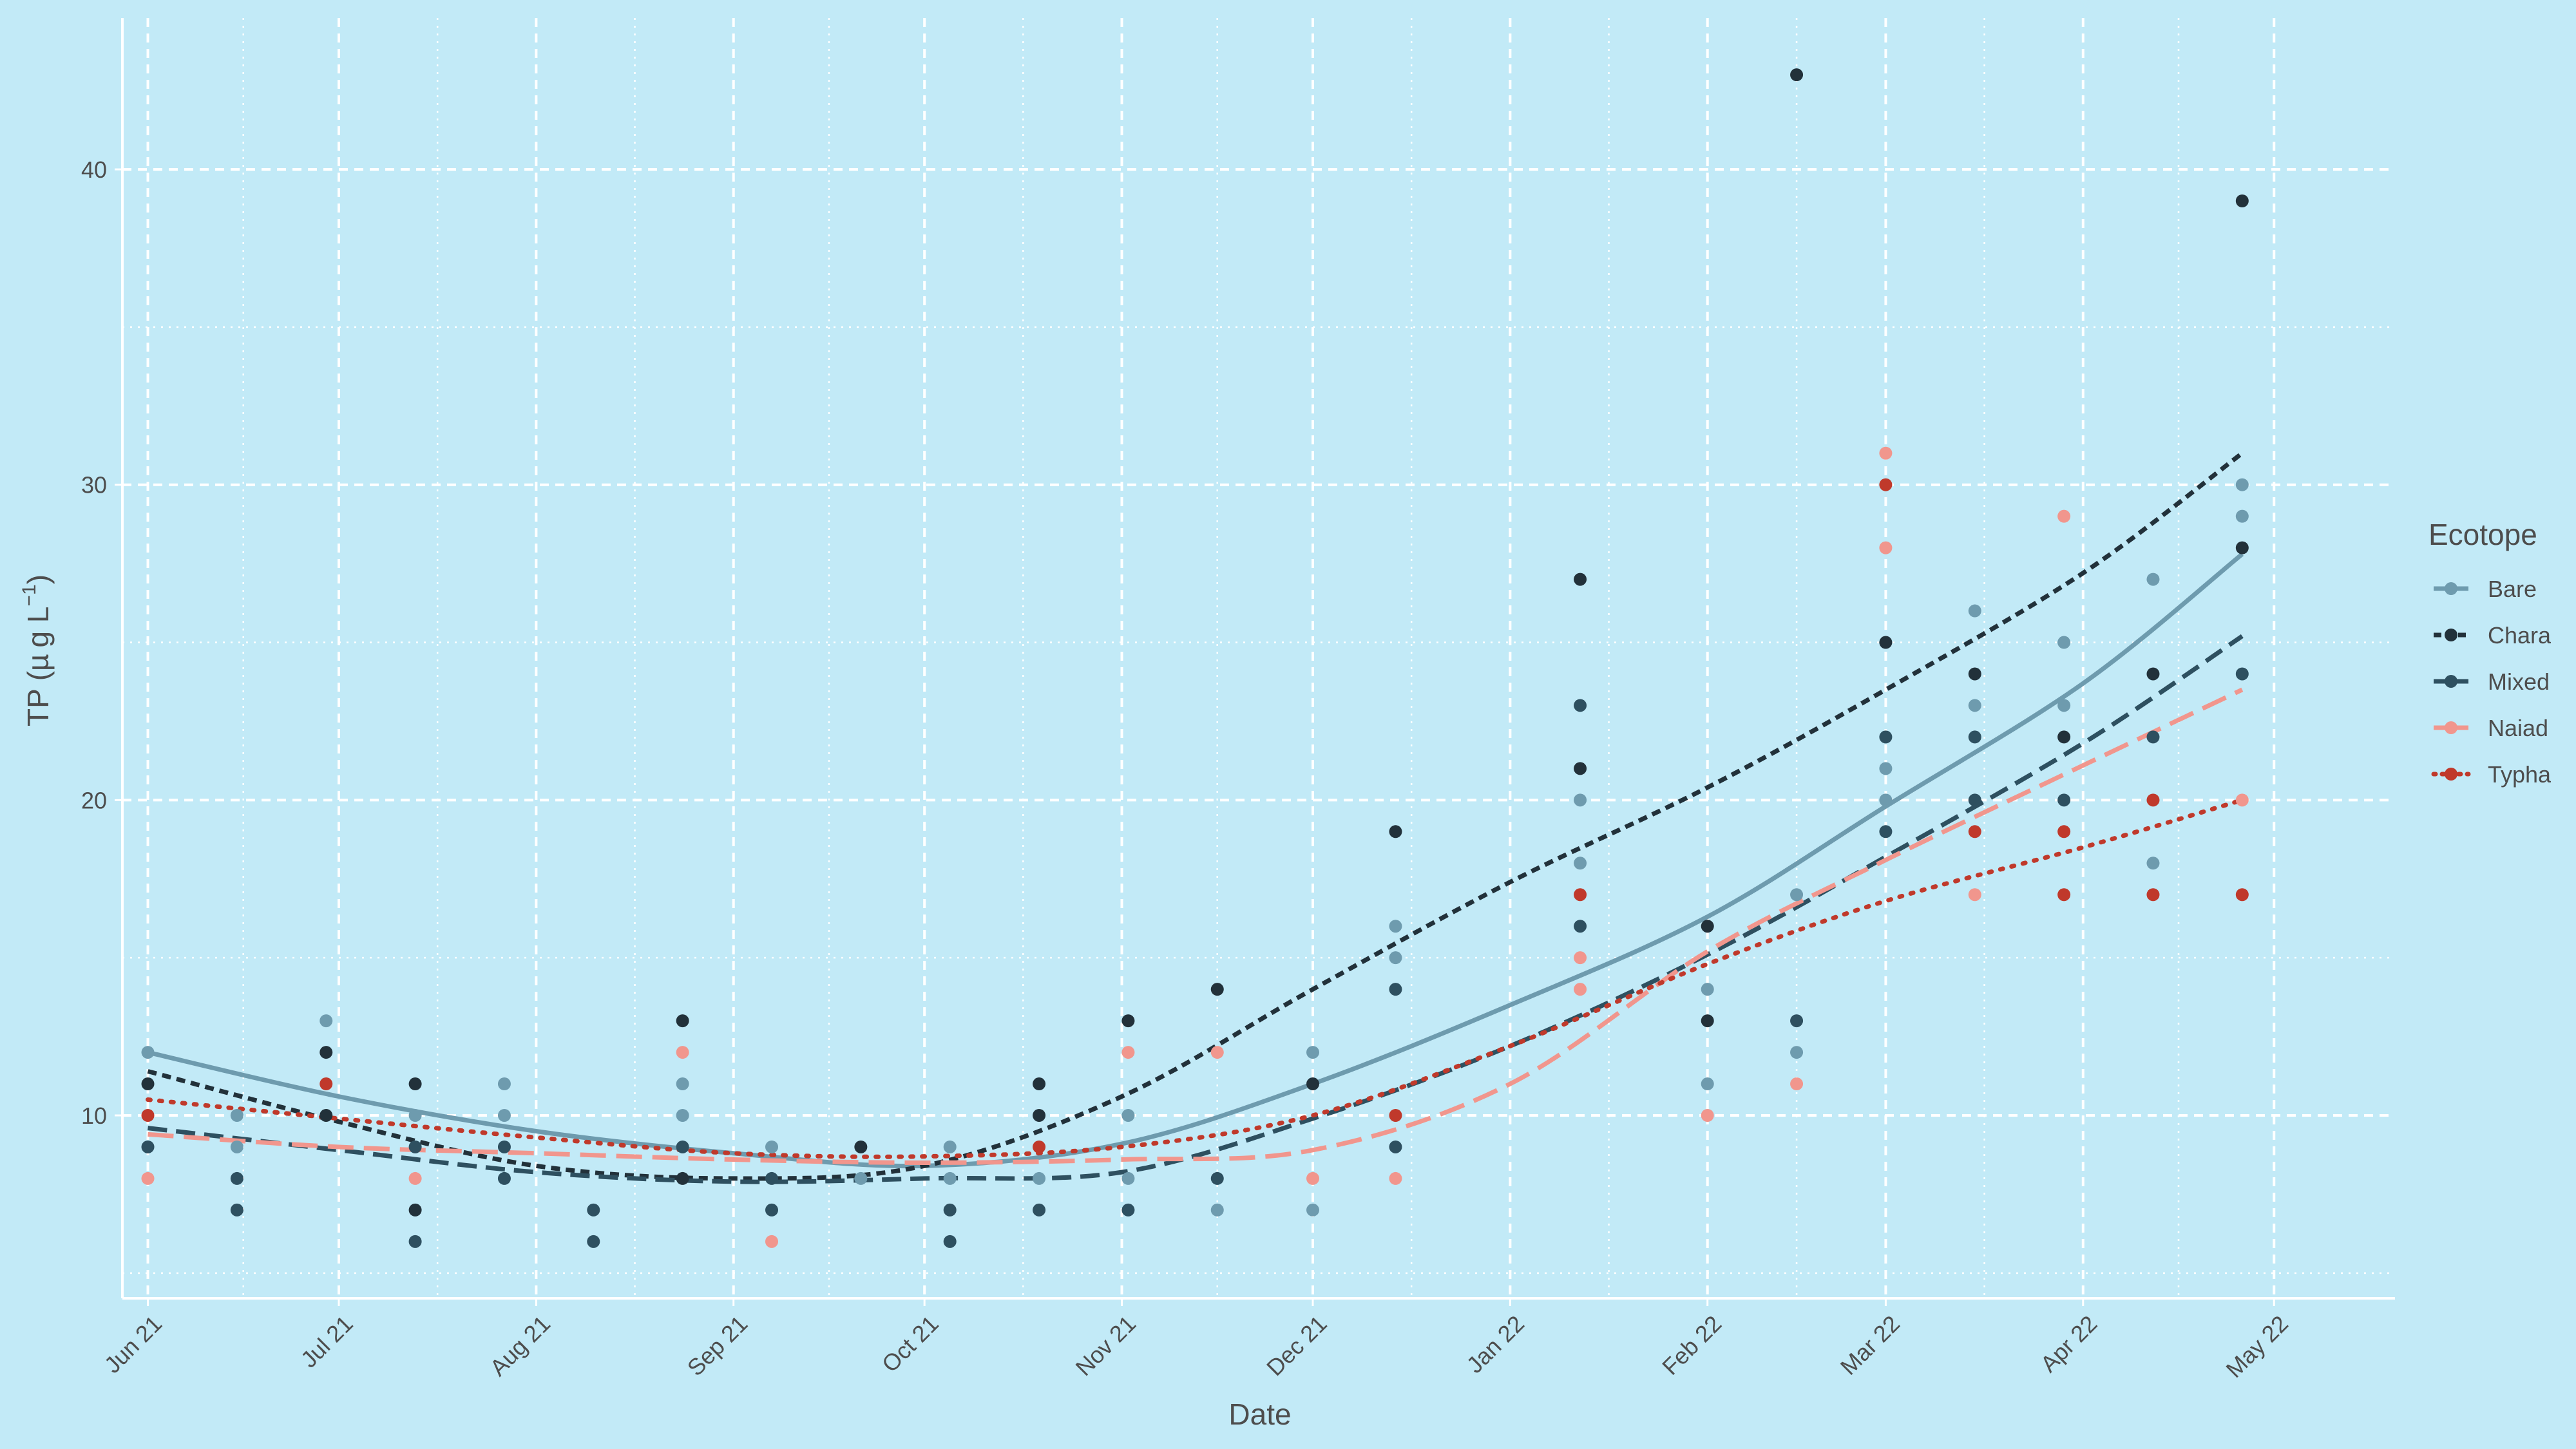  What do you see at coordinates (94, 1116) in the screenshot?
I see `y-tick-label: 10` at bounding box center [94, 1116].